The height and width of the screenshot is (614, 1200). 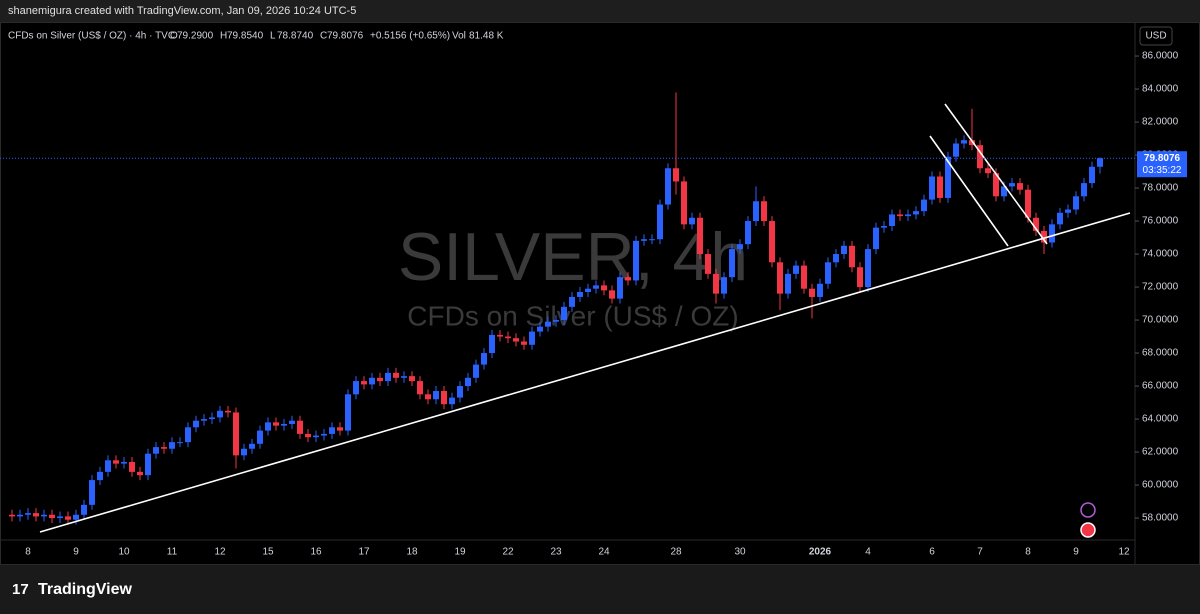 What do you see at coordinates (323, 36) in the screenshot?
I see `legend-text: C` at bounding box center [323, 36].